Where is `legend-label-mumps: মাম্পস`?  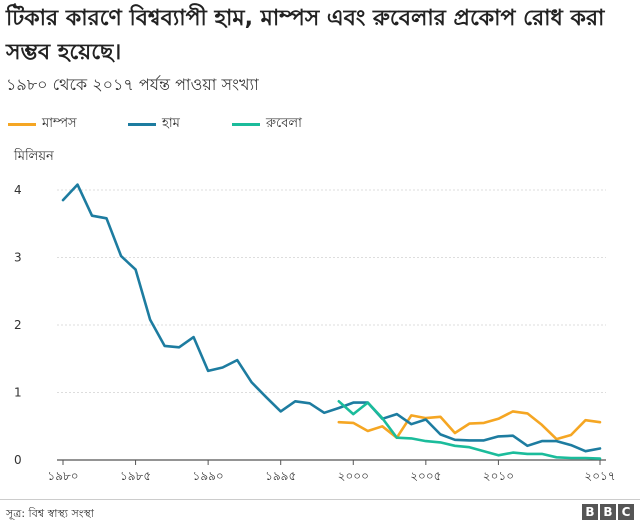
legend-label-mumps: মাম্পস is located at coordinates (59, 123).